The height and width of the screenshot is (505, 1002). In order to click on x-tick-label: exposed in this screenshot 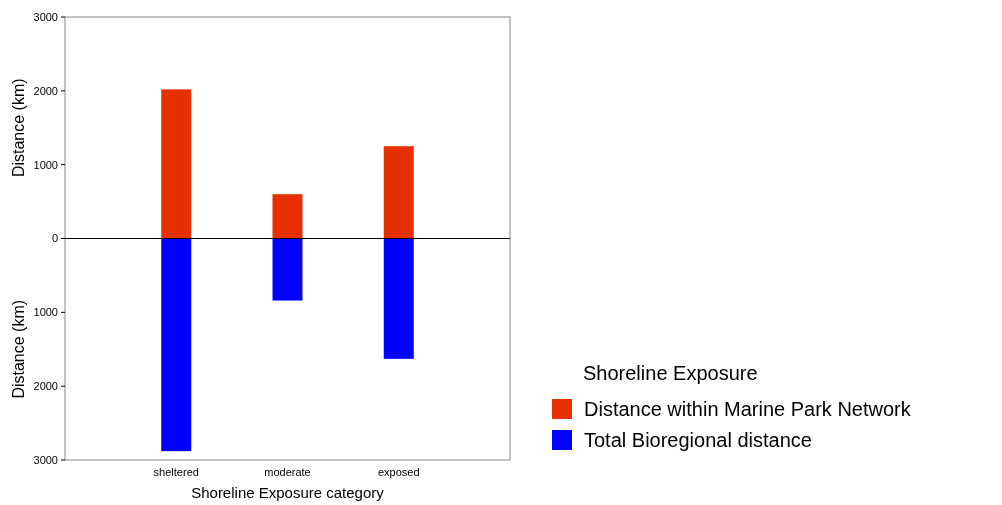, I will do `click(398, 472)`.